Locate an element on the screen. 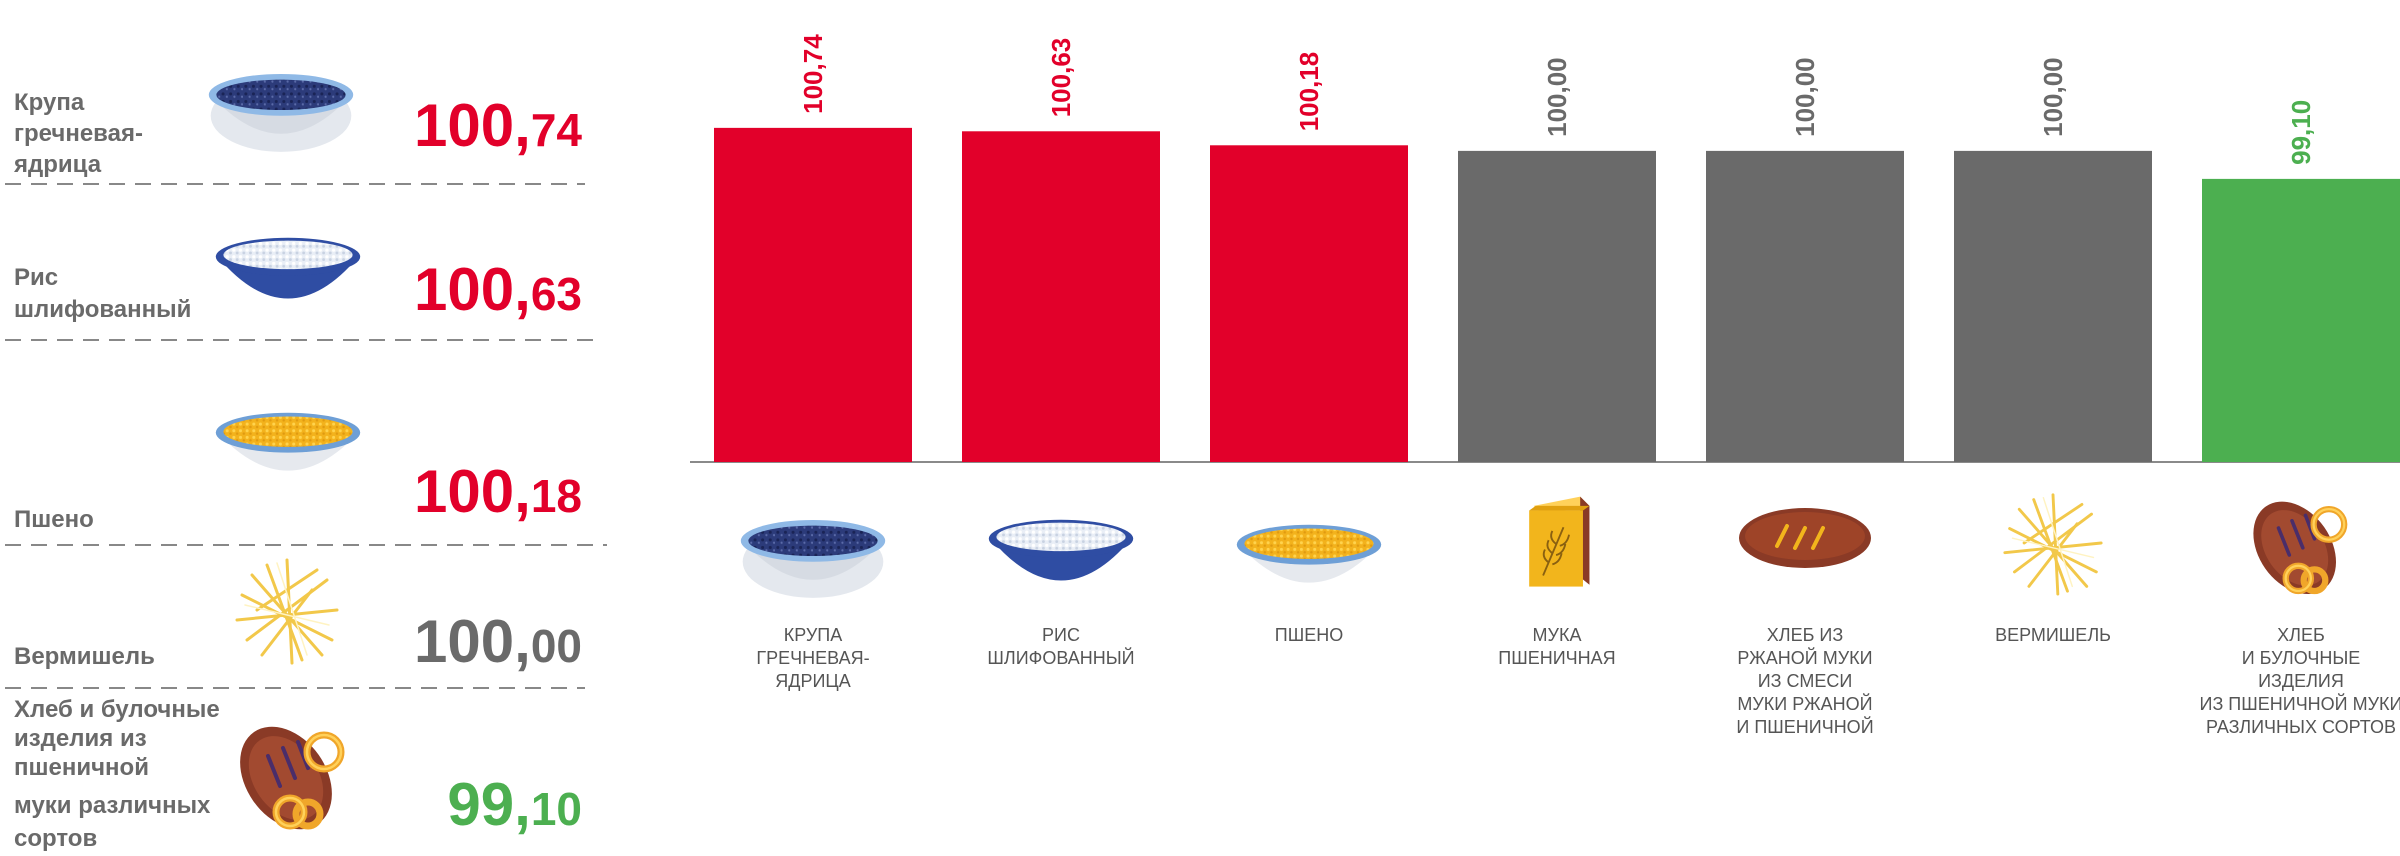 This screenshot has width=2400, height=856. bar-value-label: 100,74 is located at coordinates (813, 74).